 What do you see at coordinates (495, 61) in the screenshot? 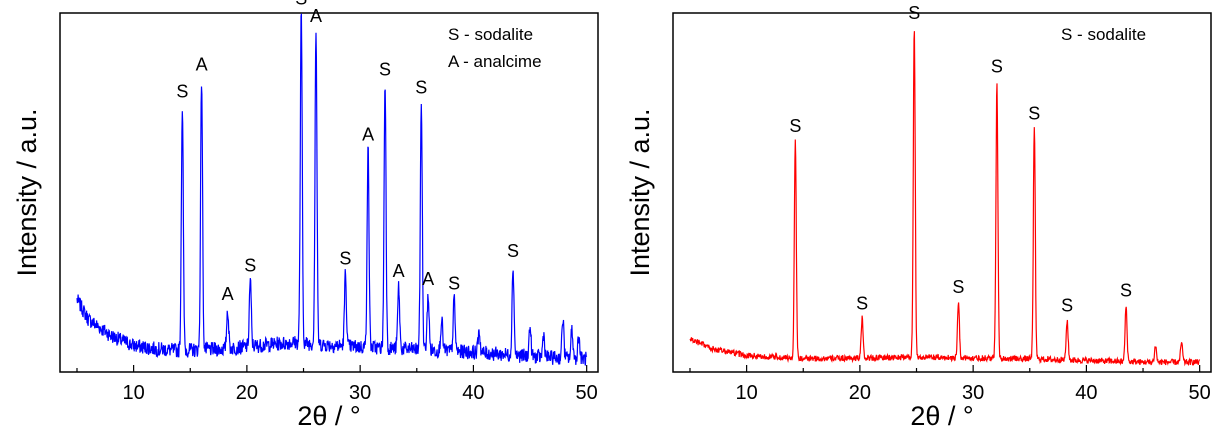
I see `legend-entry: A - analcime` at bounding box center [495, 61].